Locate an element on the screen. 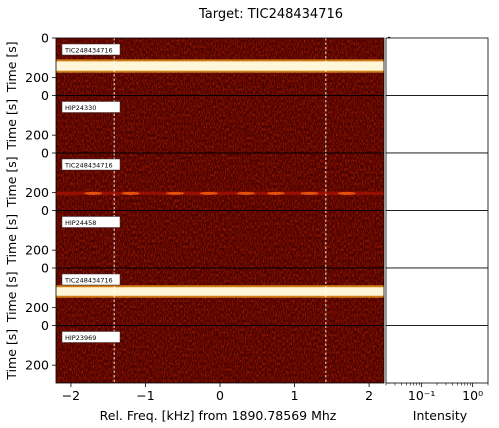  x-tick-label: 2 is located at coordinates (369, 395).